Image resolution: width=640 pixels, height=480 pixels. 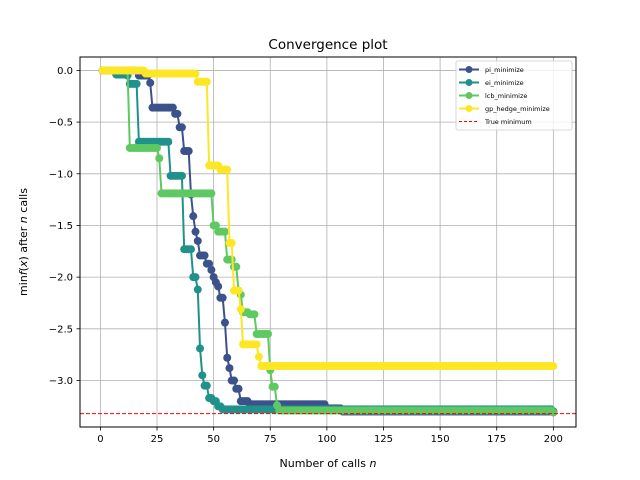 I want to click on x-axis-label-var: n, so click(x=372, y=463).